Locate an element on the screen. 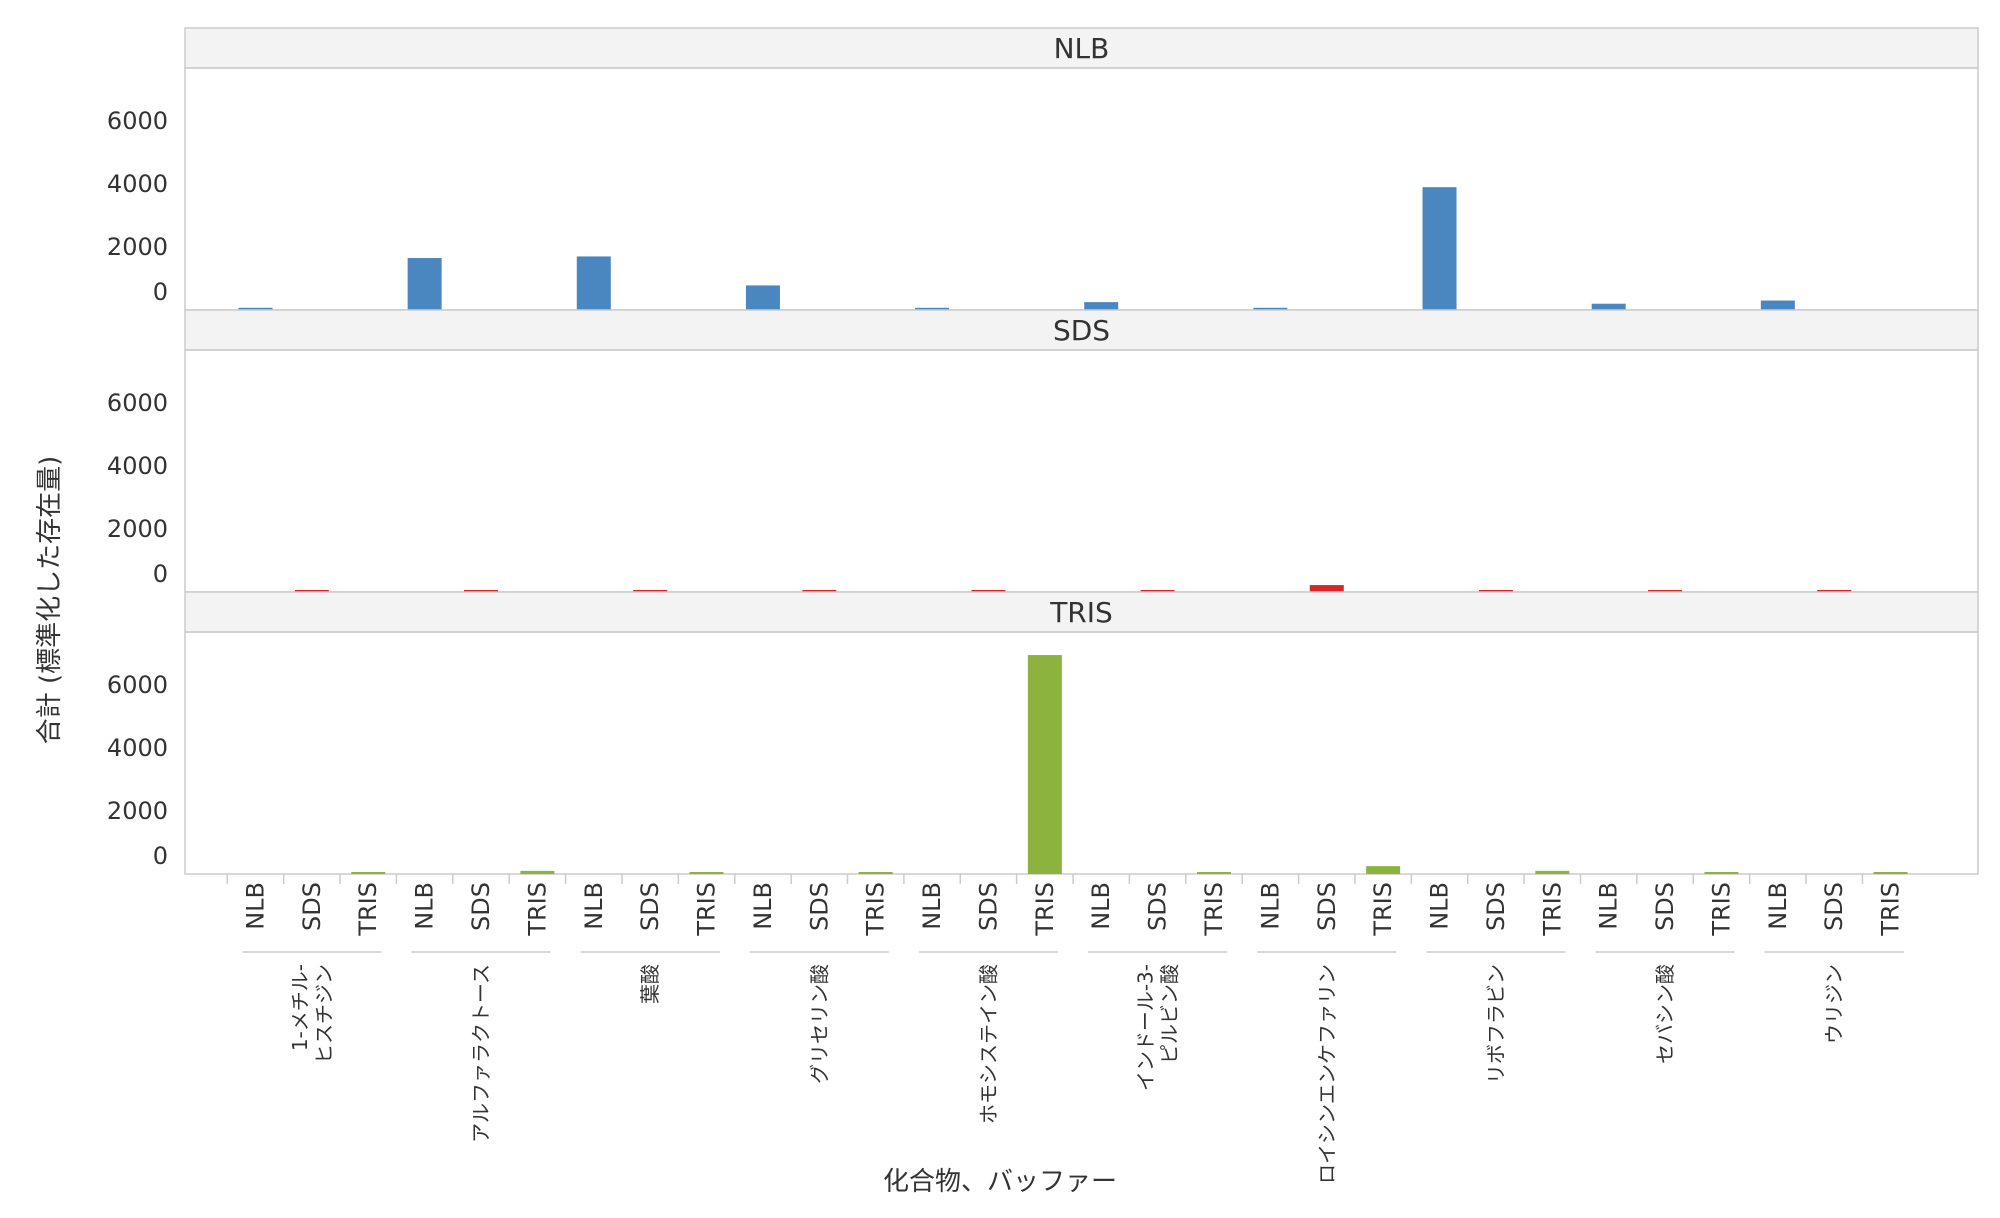 This screenshot has width=2000, height=1218. x-compound-label: リボフラビン is located at coordinates (1496, 1024).